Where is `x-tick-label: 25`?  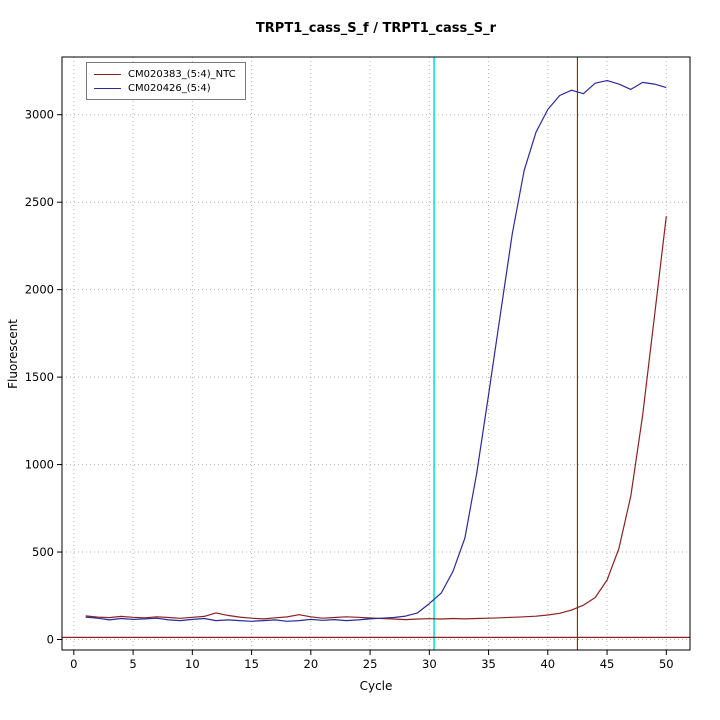 x-tick-label: 25 is located at coordinates (370, 664).